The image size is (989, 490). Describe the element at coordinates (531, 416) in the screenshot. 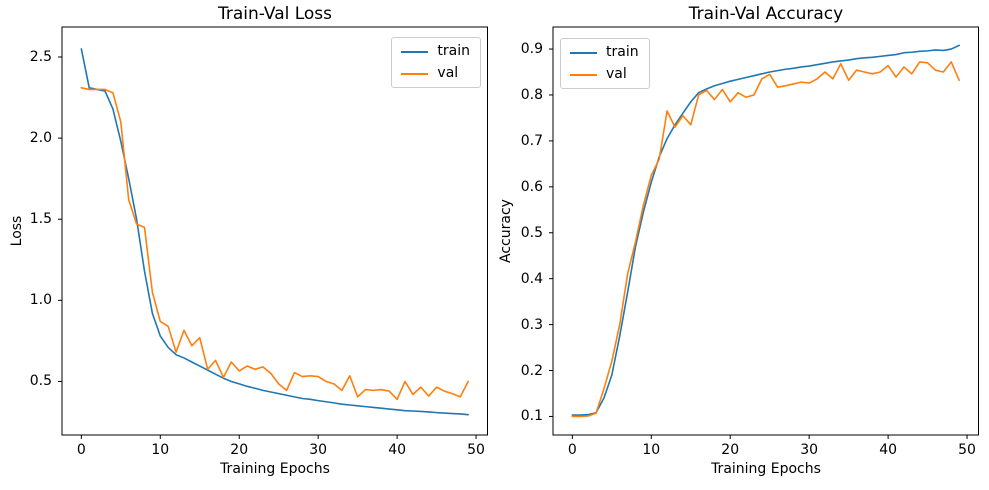

I see `y-tick-label: 0.1` at that location.